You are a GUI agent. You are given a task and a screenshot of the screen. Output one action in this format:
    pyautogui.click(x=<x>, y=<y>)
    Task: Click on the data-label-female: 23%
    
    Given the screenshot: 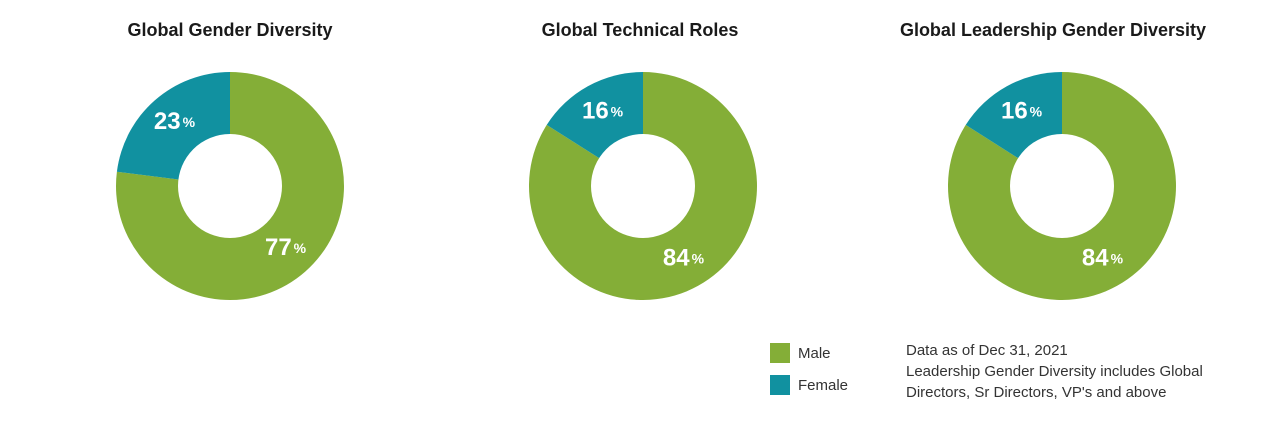 What is the action you would take?
    pyautogui.click(x=175, y=121)
    